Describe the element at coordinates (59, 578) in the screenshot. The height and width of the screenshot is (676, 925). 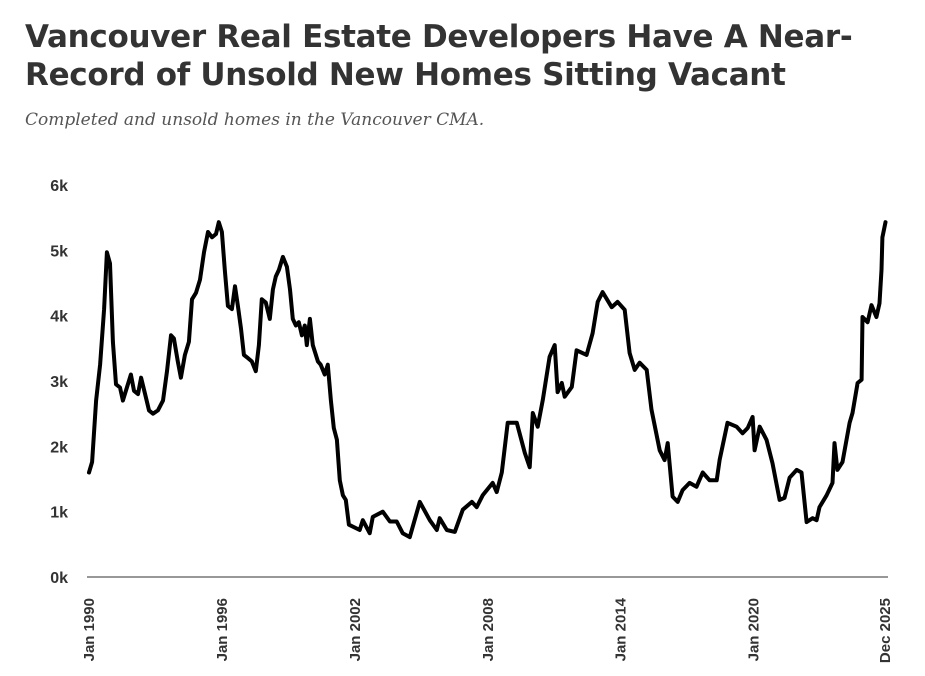
I see `y-tick-label: 0k` at that location.